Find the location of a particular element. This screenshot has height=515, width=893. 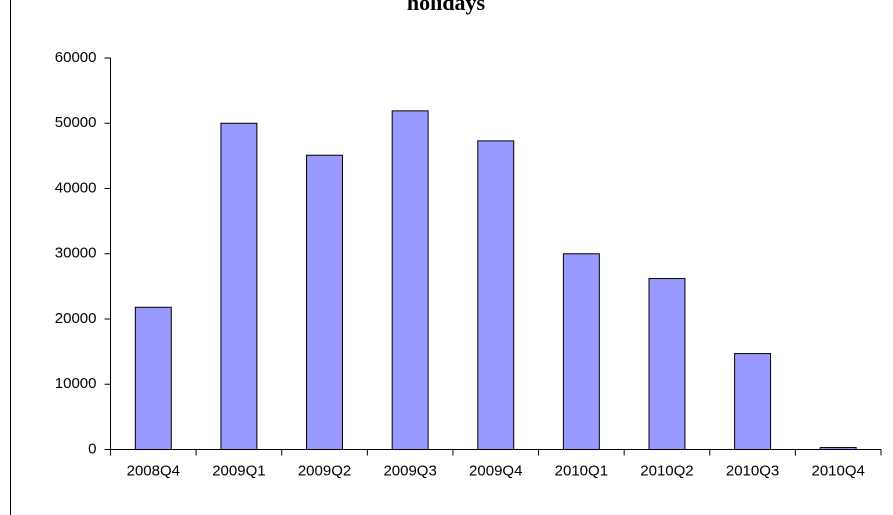

x-tick-label: 2009Q2 is located at coordinates (324, 470).